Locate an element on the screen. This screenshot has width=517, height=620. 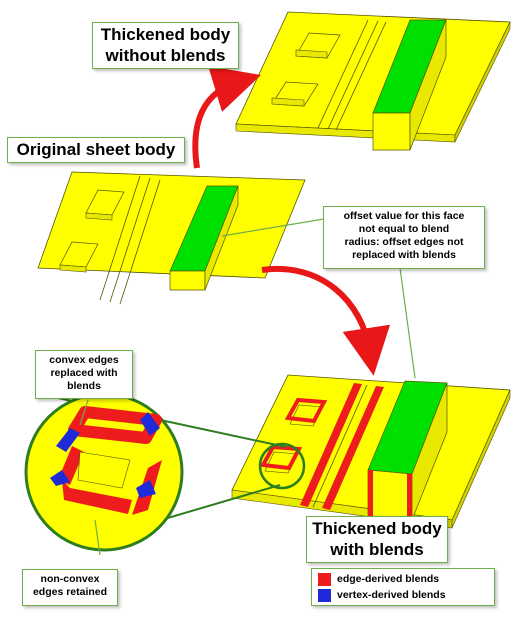
magnifier is located at coordinates (165, 472).